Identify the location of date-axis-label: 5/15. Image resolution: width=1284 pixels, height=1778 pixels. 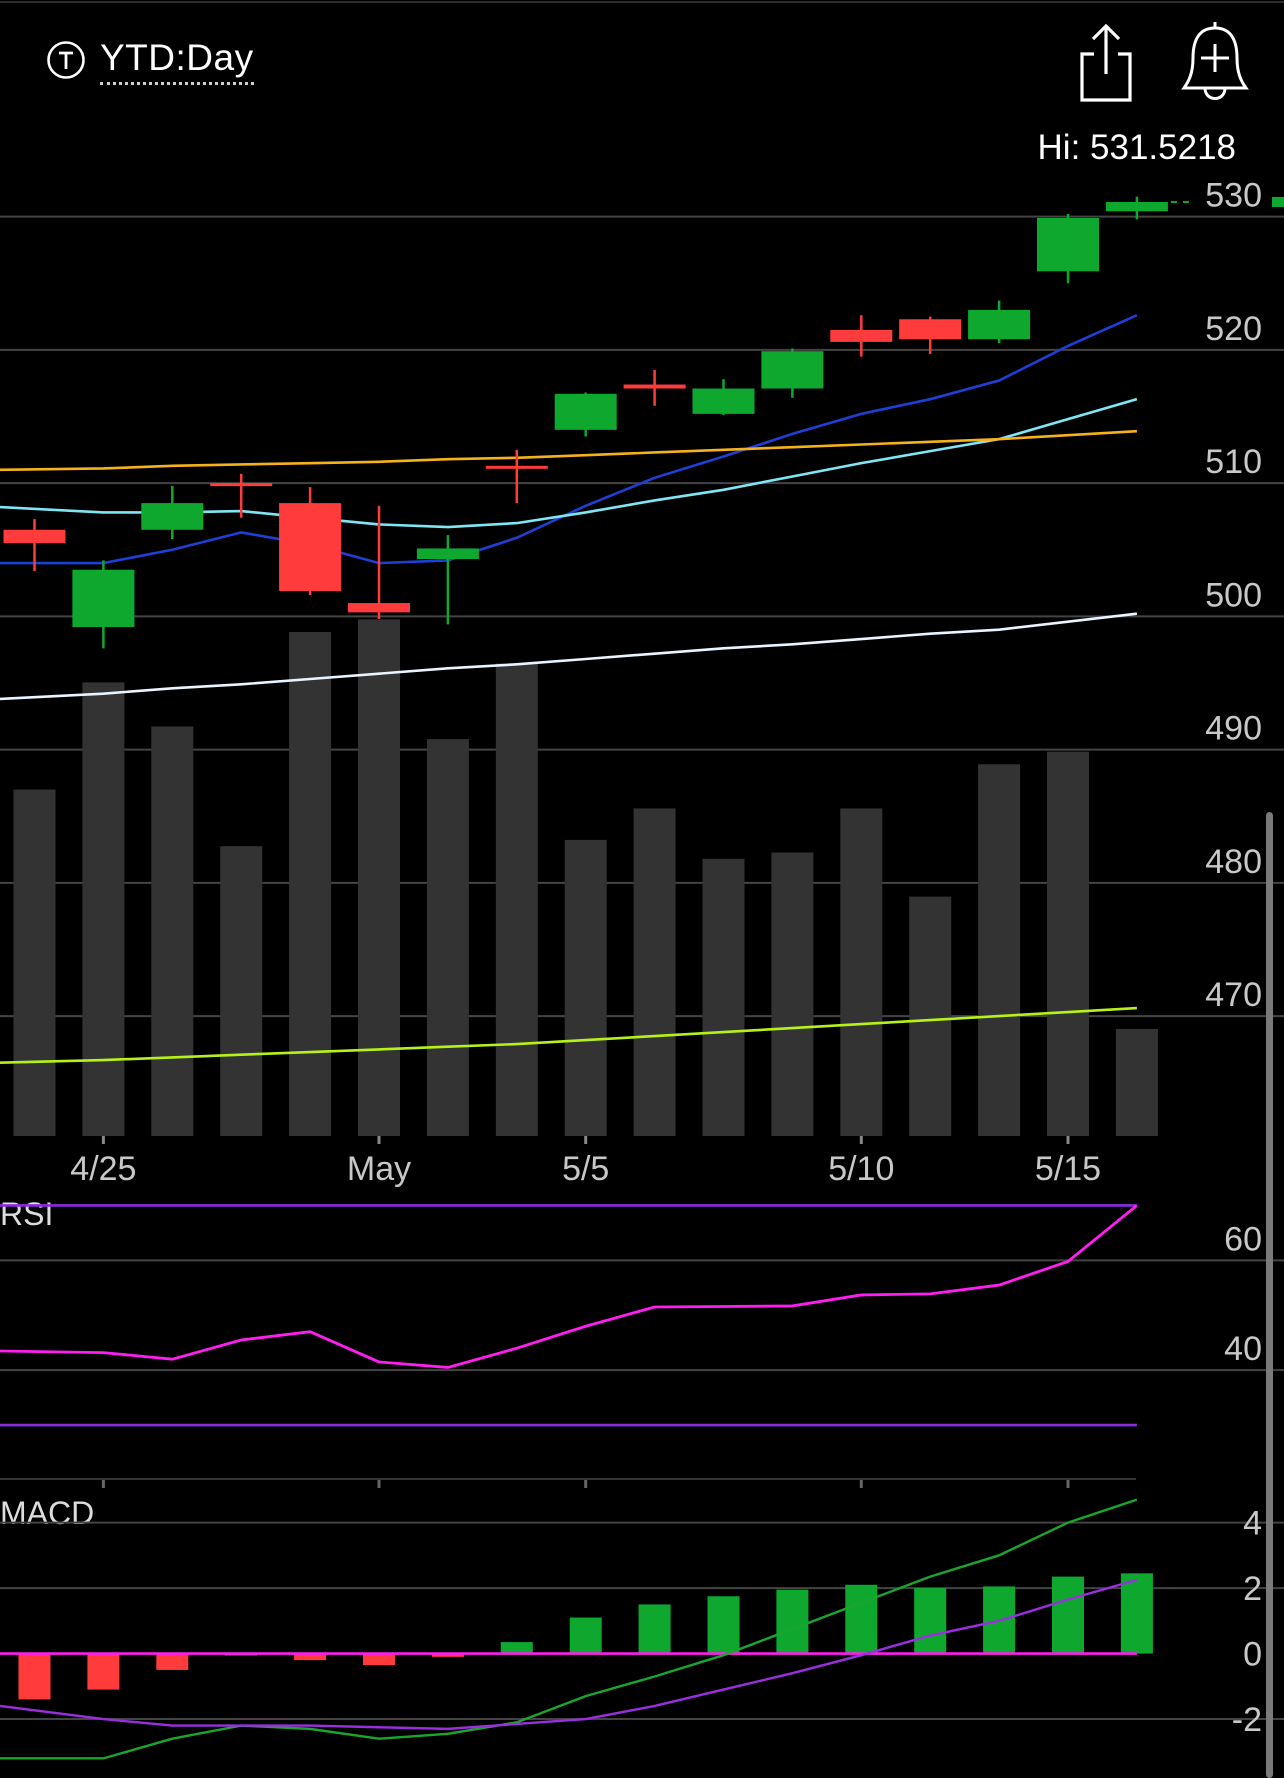
(1068, 1169).